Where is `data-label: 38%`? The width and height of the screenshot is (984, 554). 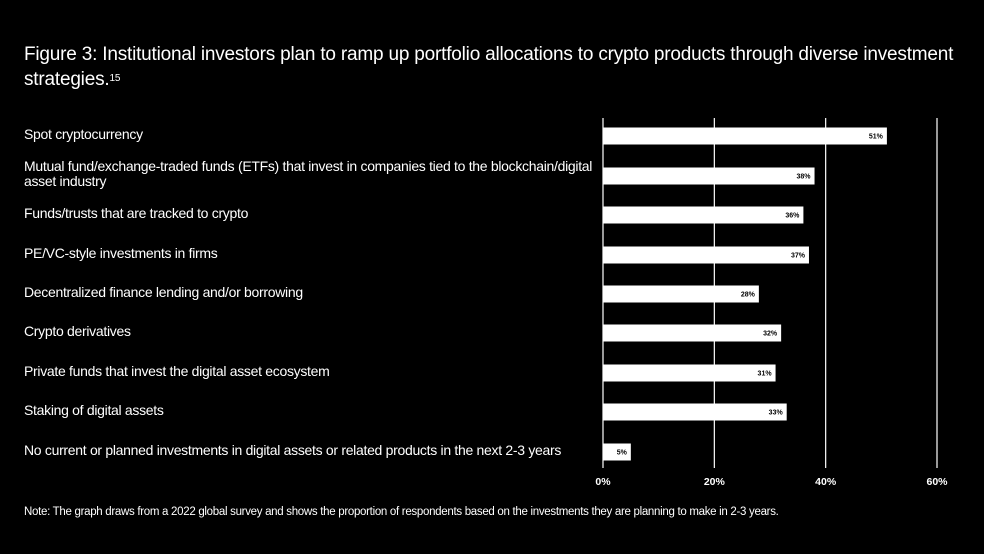
data-label: 38% is located at coordinates (804, 177).